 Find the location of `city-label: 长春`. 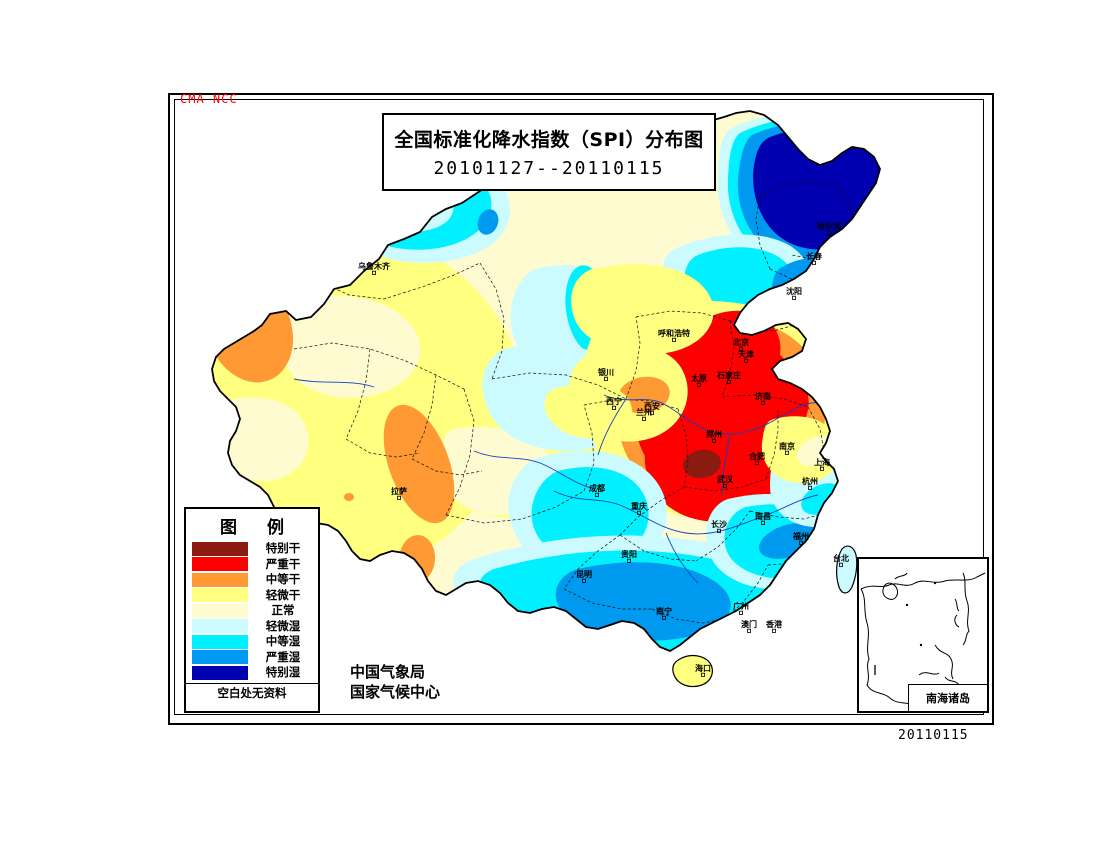

city-label: 长春 is located at coordinates (814, 256).